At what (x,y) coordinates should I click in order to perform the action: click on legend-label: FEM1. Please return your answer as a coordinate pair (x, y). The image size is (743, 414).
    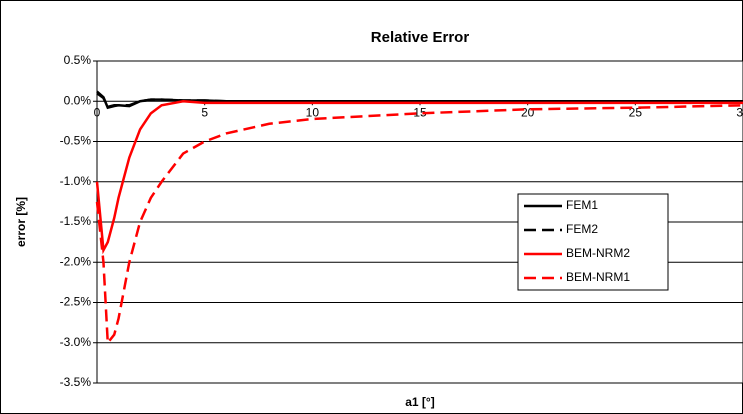
    Looking at the image, I should click on (582, 205).